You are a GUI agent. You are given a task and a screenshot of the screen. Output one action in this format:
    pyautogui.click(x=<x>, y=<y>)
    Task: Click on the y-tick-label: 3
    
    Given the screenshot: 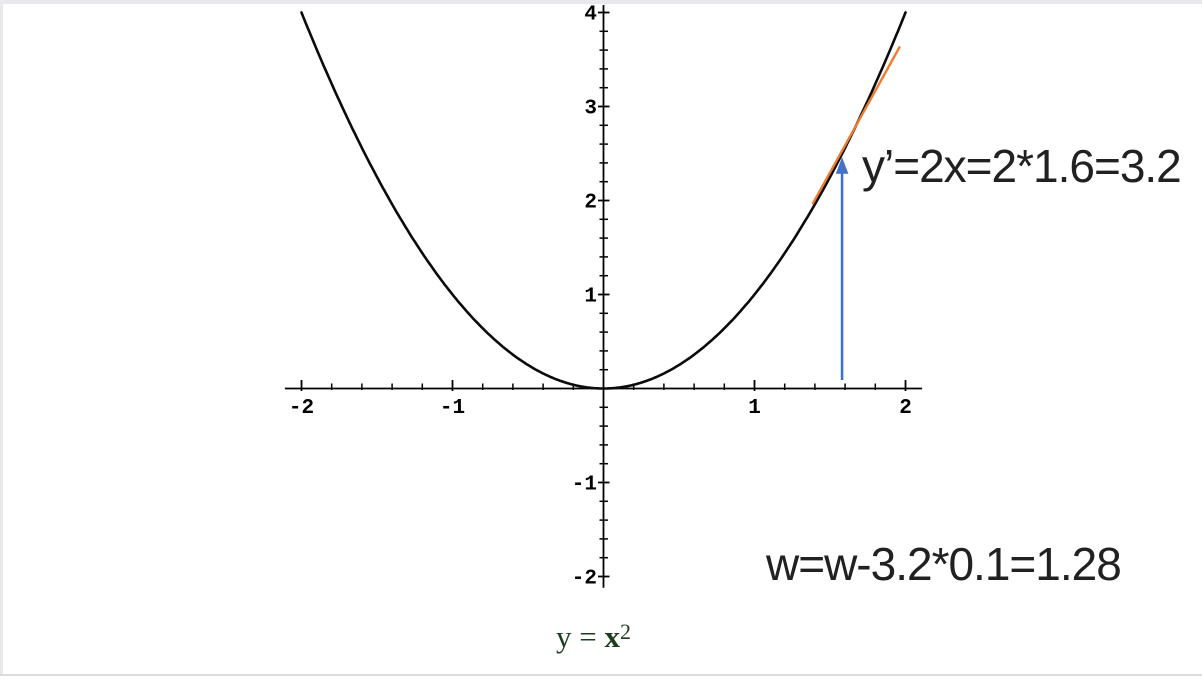 What is the action you would take?
    pyautogui.click(x=590, y=109)
    